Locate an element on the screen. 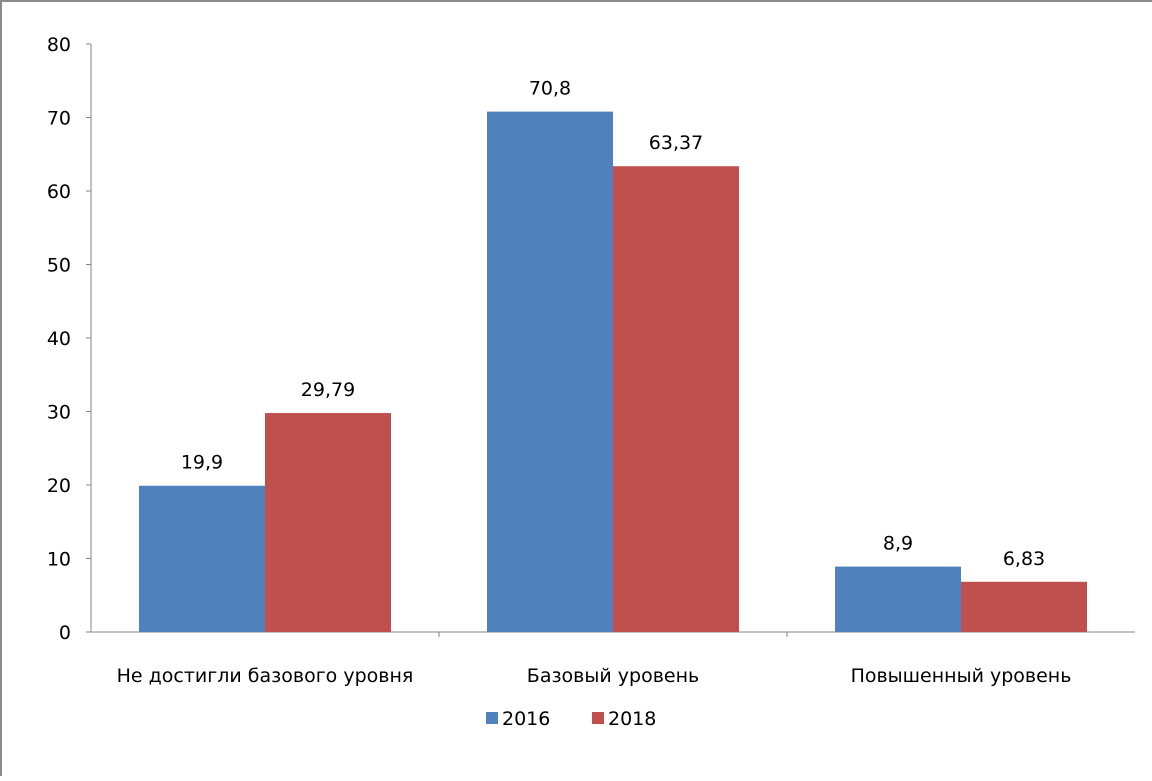 The height and width of the screenshot is (781, 1152). y-tick-label: 40 is located at coordinates (59, 339).